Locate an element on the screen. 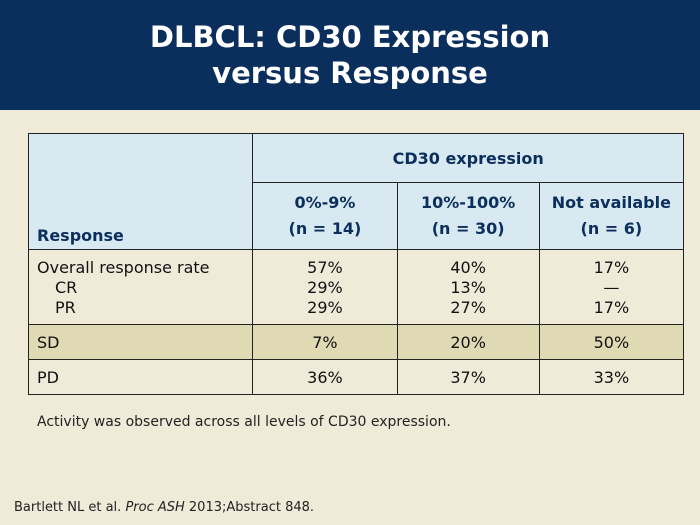  row-label: PR is located at coordinates (65, 307).